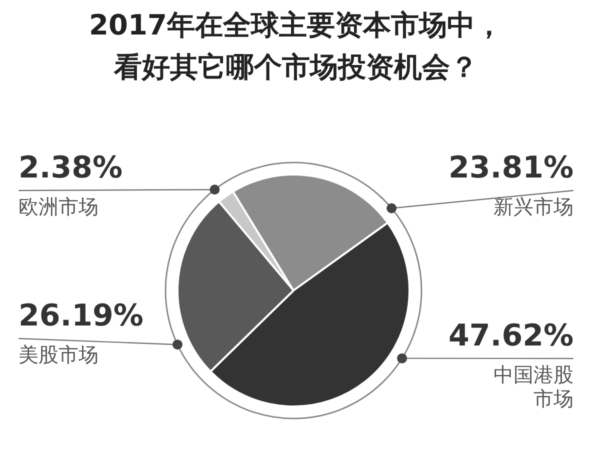 The width and height of the screenshot is (591, 461). I want to click on slice-label: 新兴市场, so click(534, 206).